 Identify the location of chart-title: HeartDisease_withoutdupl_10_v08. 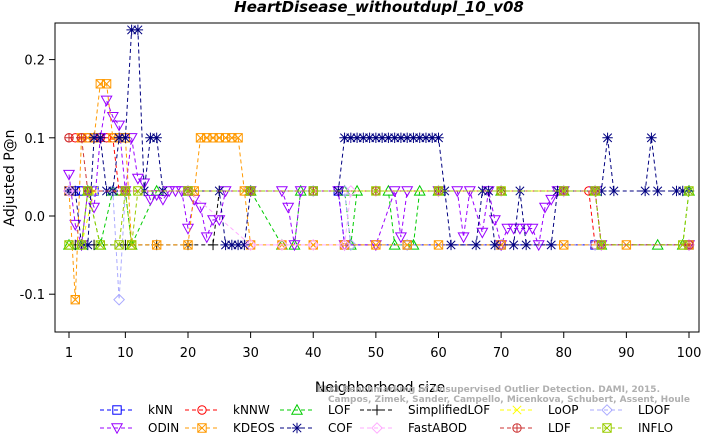
(379, 8).